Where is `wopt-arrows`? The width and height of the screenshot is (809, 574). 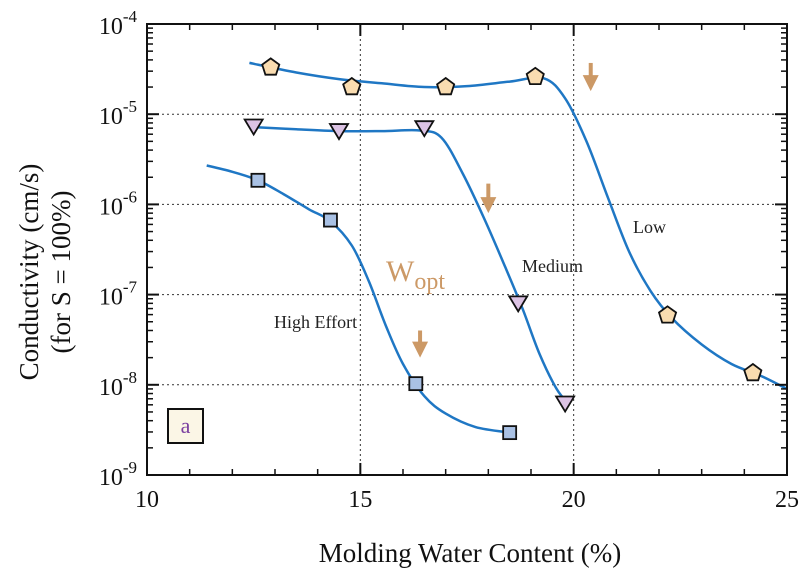
wopt-arrows is located at coordinates (505, 210).